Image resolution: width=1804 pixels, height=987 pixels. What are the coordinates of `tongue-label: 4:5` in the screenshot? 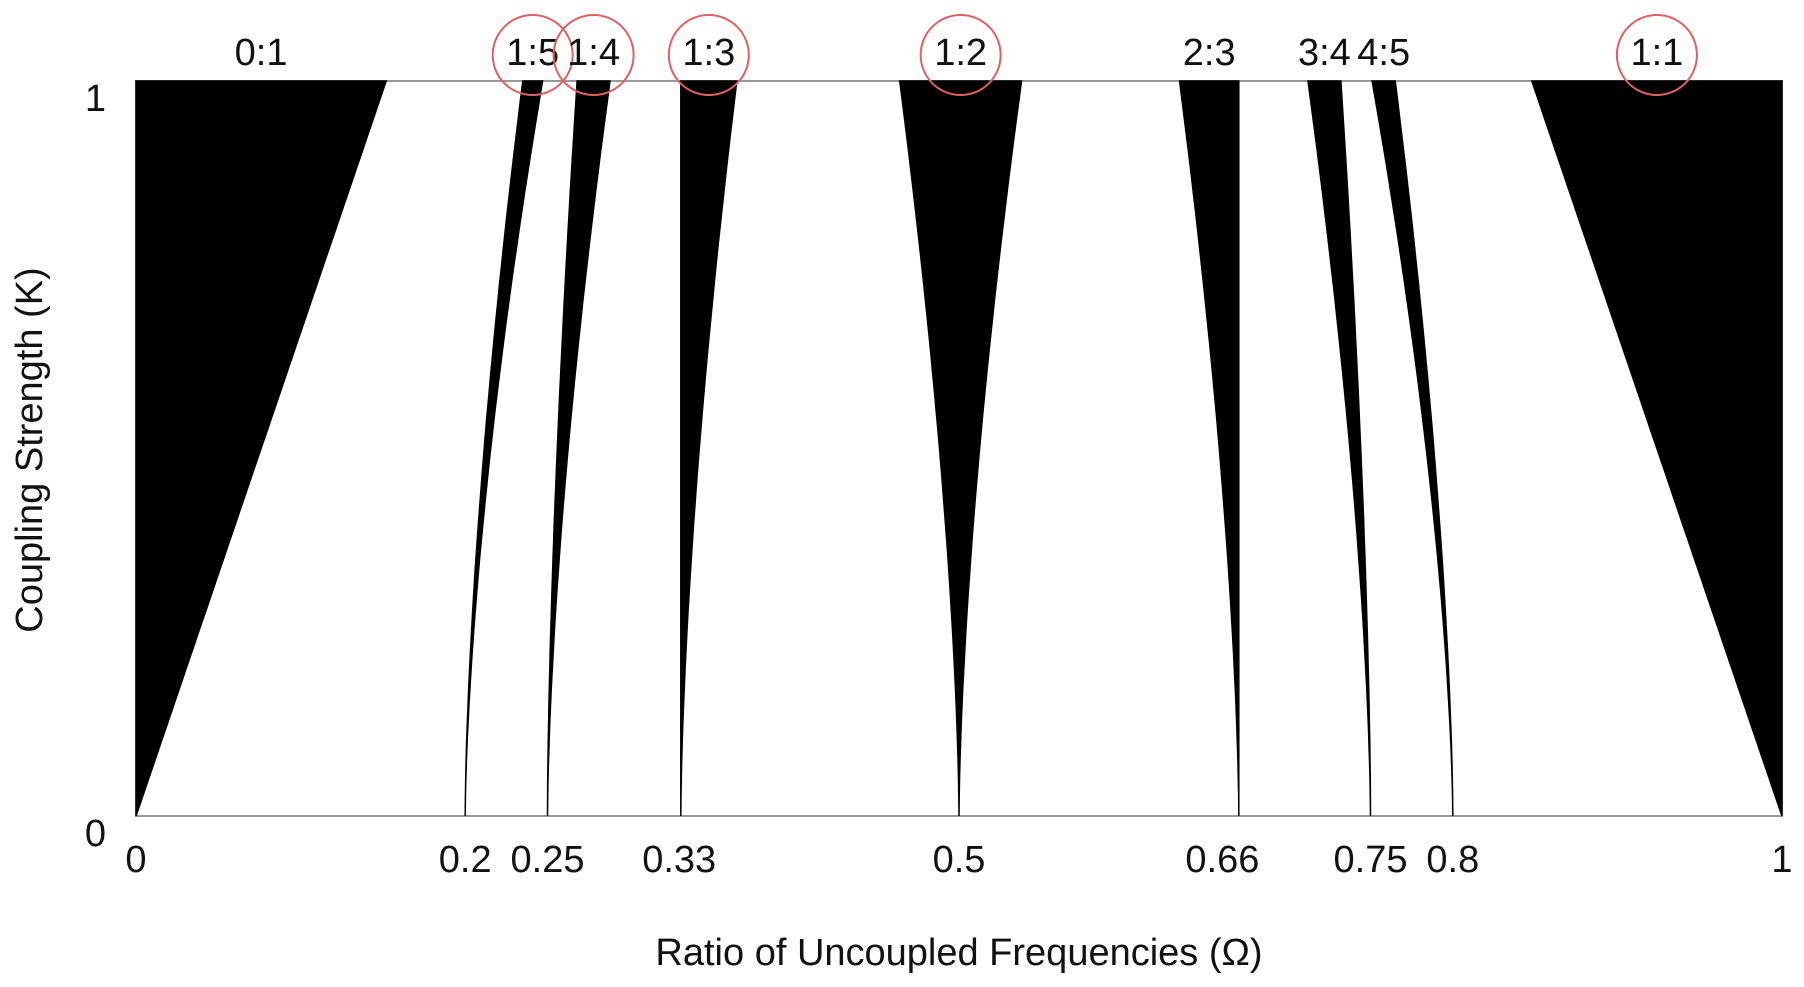 It's located at (1383, 53).